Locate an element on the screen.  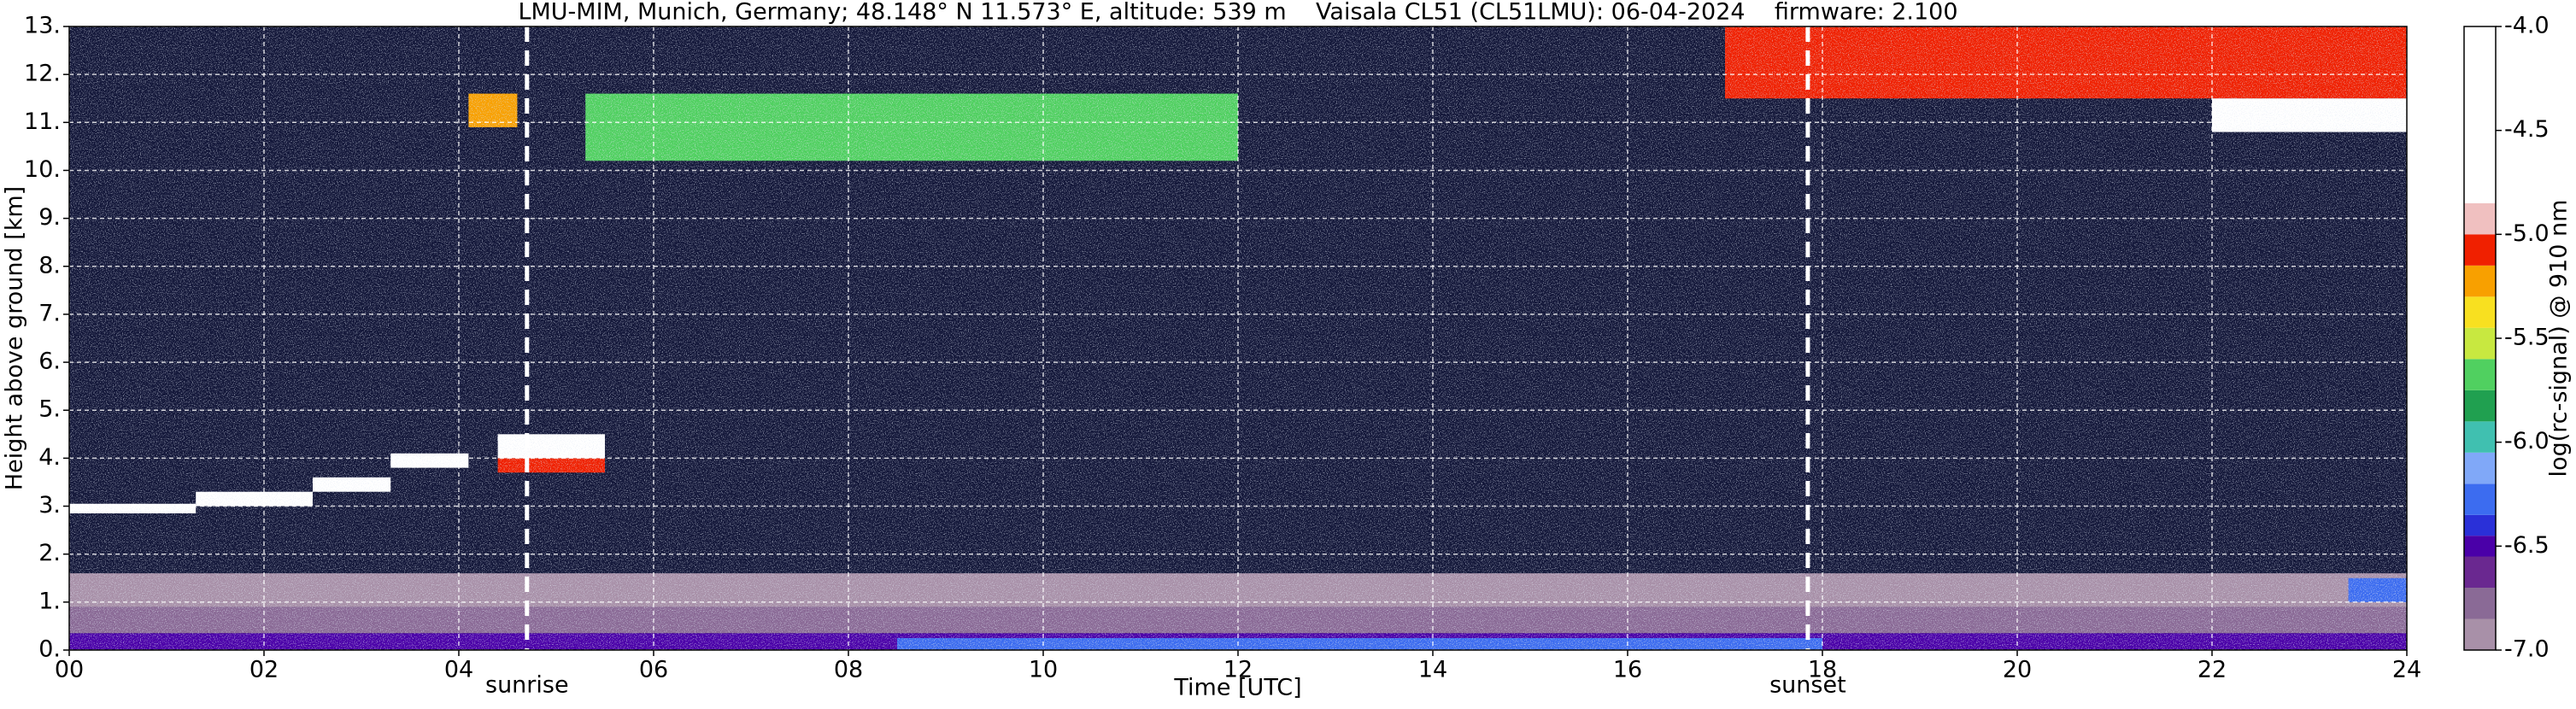
y-tick-label: 12. is located at coordinates (42, 74).